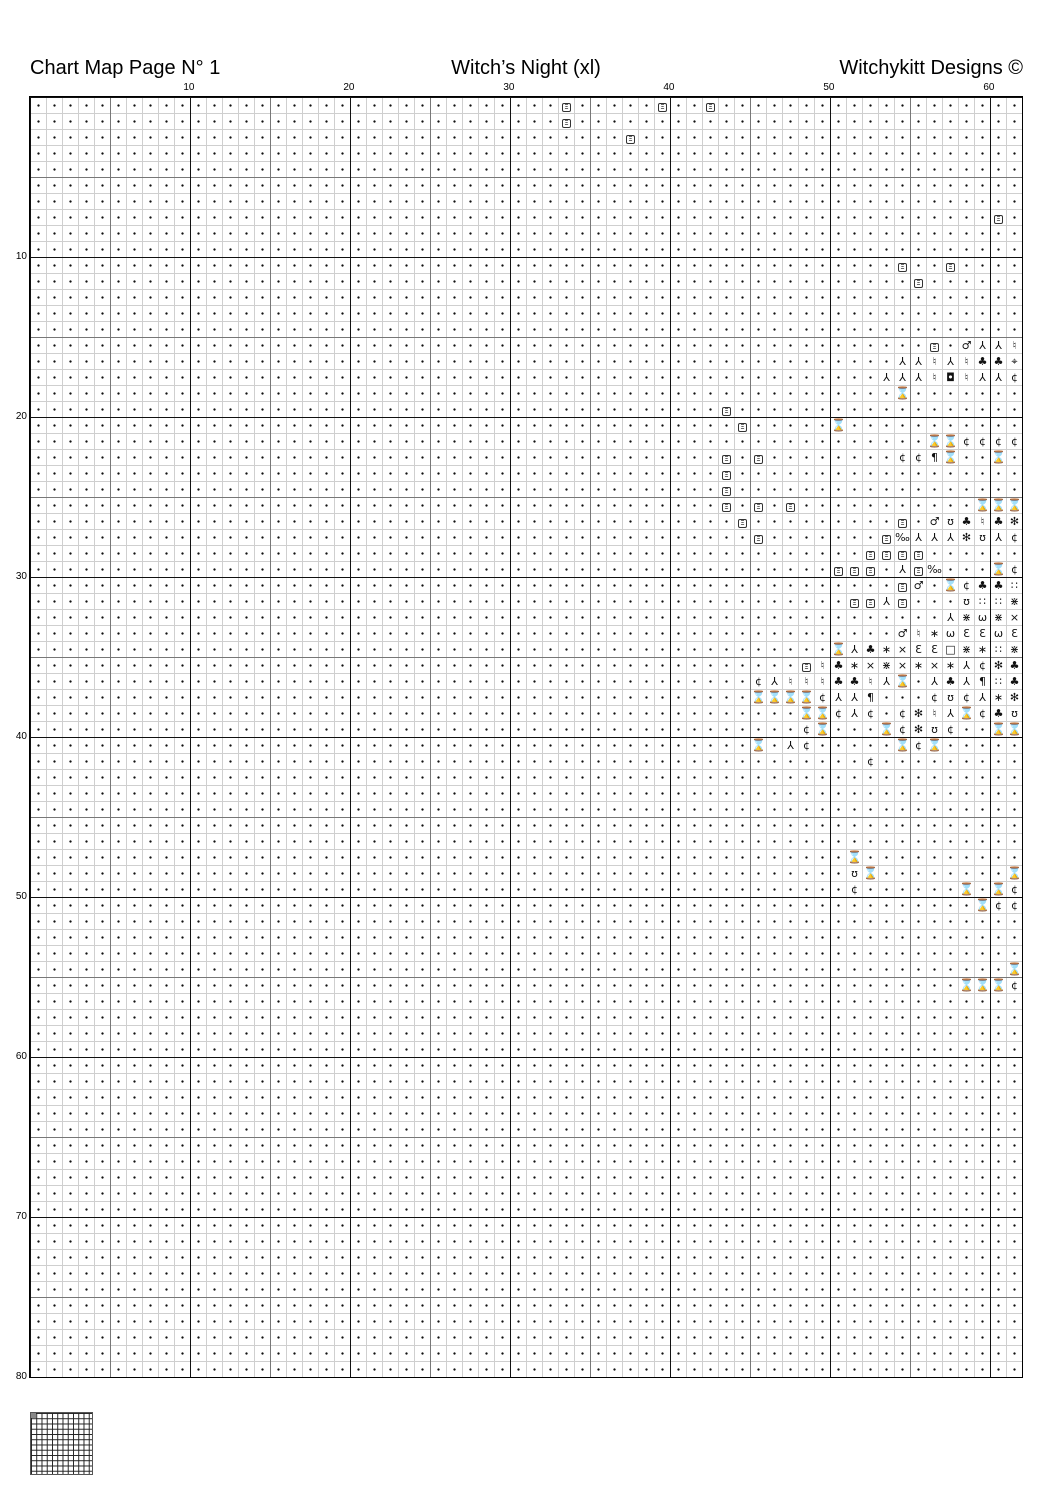  I want to click on pattern-title: Witch’s Night (xl), so click(526, 68).